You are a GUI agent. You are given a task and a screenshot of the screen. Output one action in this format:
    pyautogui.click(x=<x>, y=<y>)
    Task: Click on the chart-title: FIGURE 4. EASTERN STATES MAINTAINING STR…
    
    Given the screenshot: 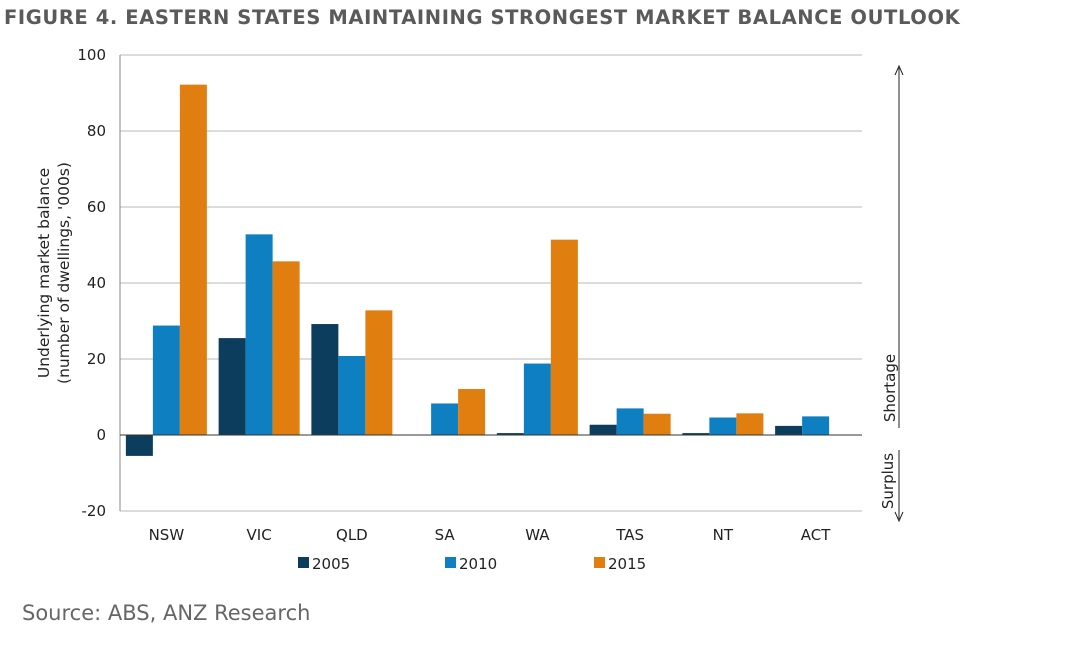 What is the action you would take?
    pyautogui.click(x=482, y=17)
    